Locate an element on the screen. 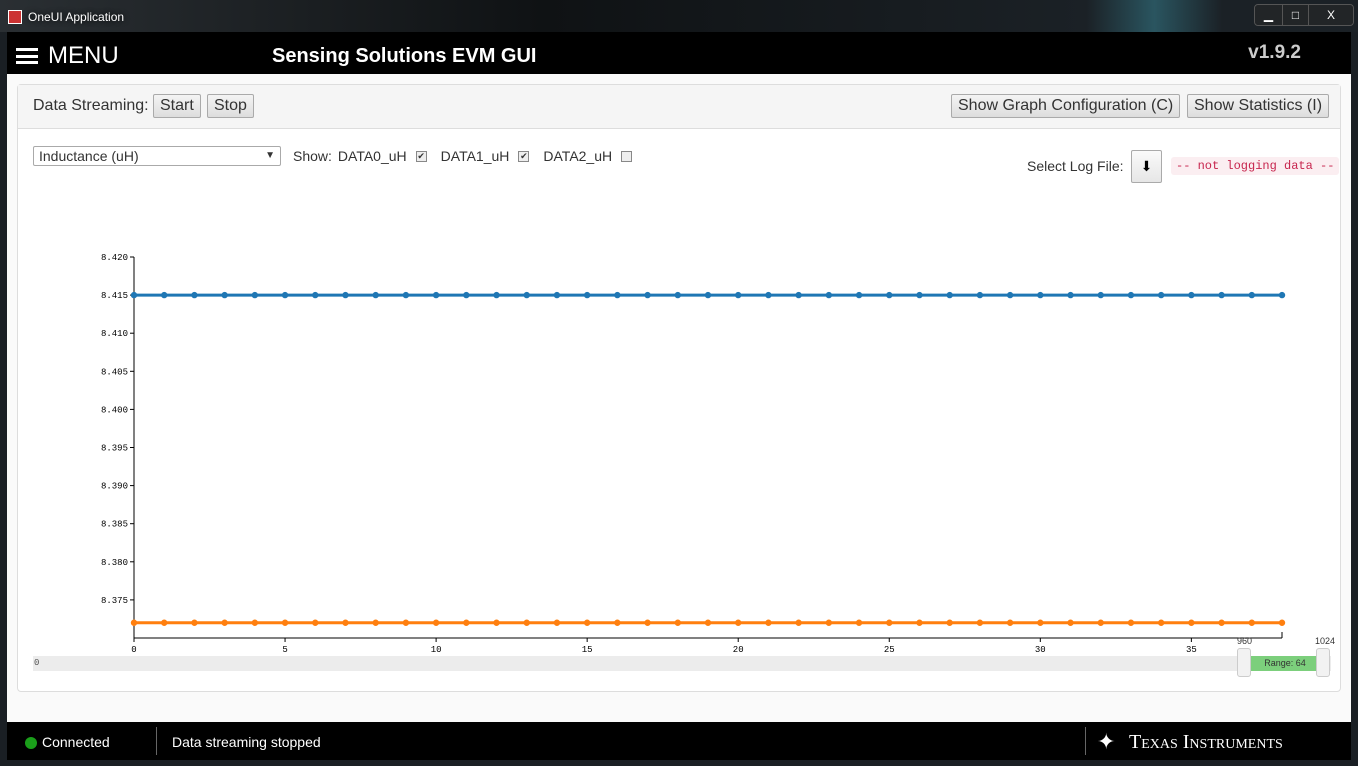  y-tick-label: 8.420 is located at coordinates (114, 258).